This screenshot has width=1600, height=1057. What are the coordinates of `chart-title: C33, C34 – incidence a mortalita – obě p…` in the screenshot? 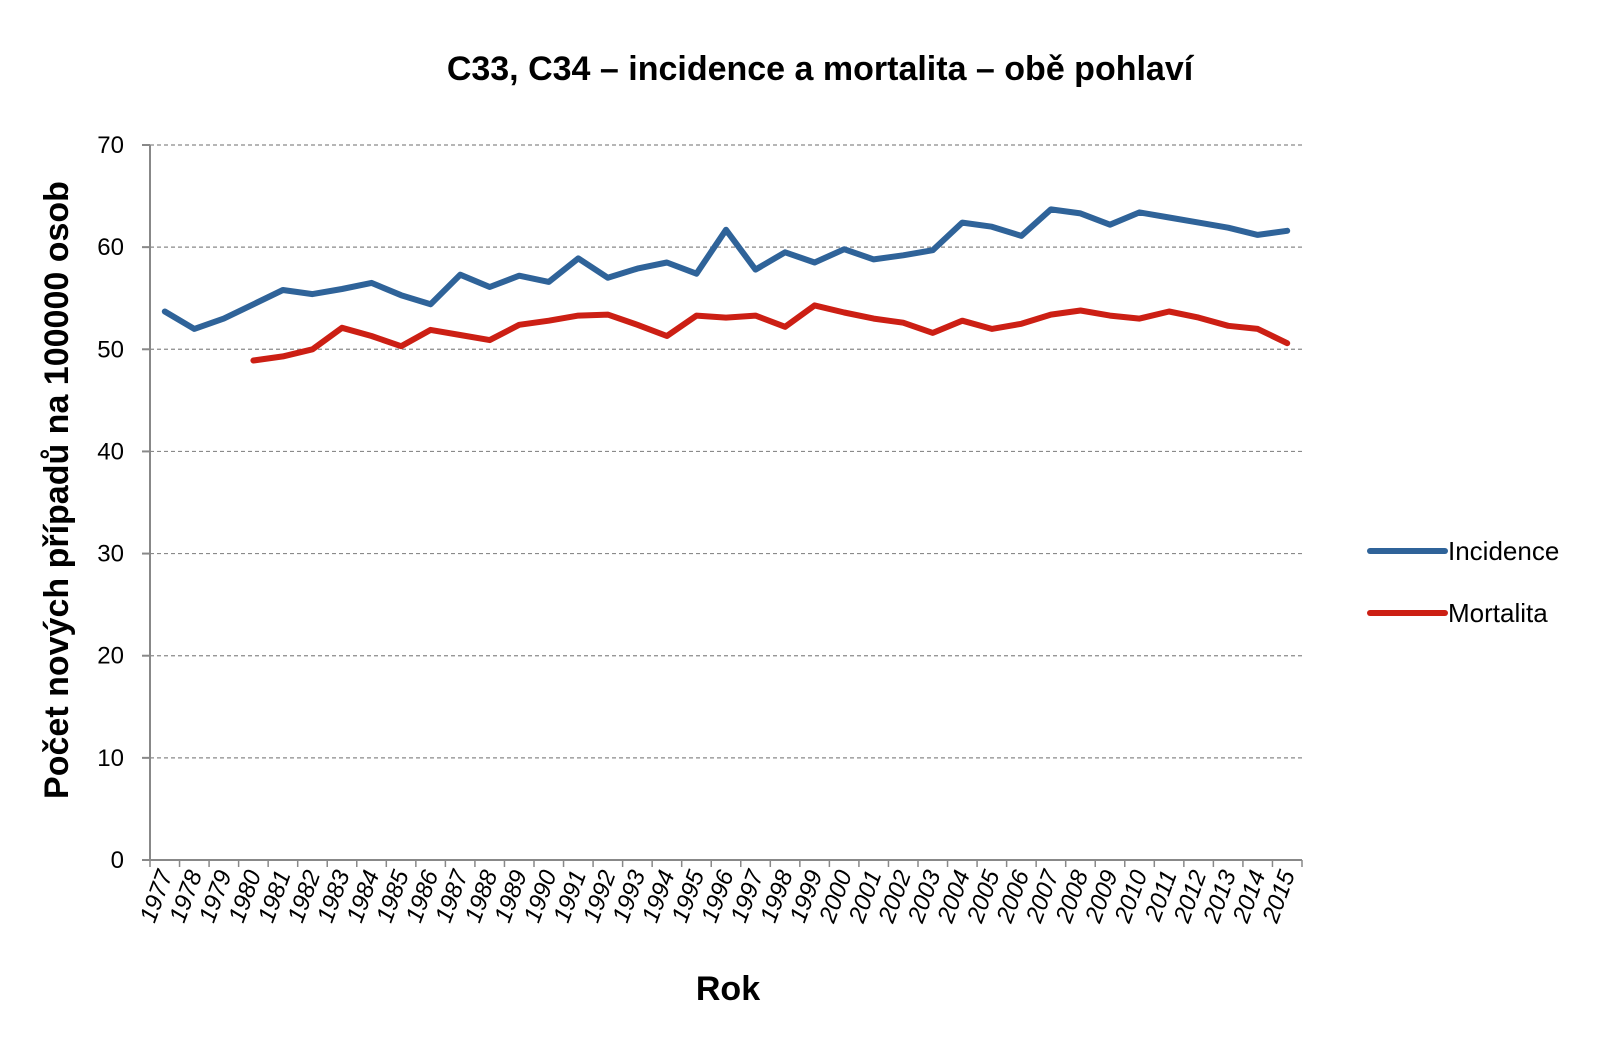 It's located at (821, 69).